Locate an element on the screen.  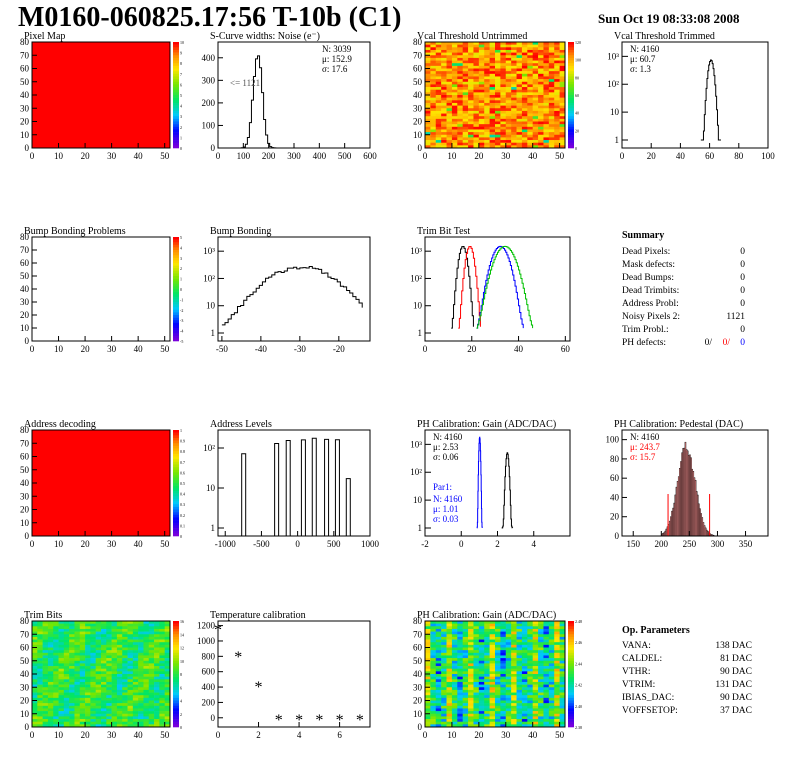
x-tick-label: 40 is located at coordinates (533, 156).